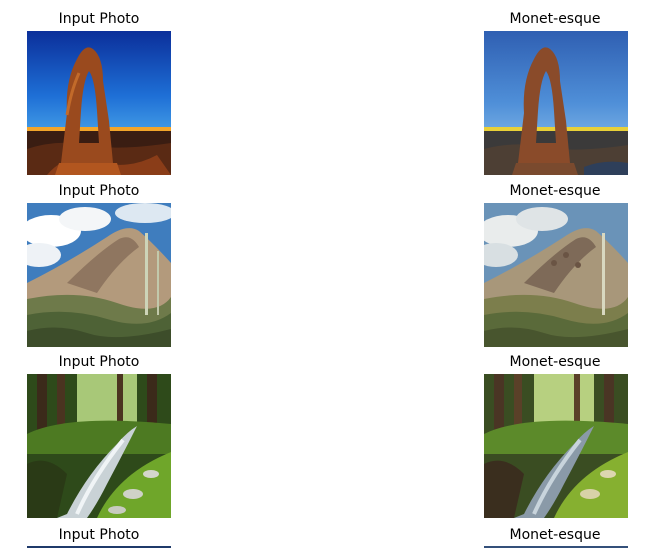 The height and width of the screenshot is (548, 655). I want to click on monet-title-2: Monet-esque, so click(555, 191).